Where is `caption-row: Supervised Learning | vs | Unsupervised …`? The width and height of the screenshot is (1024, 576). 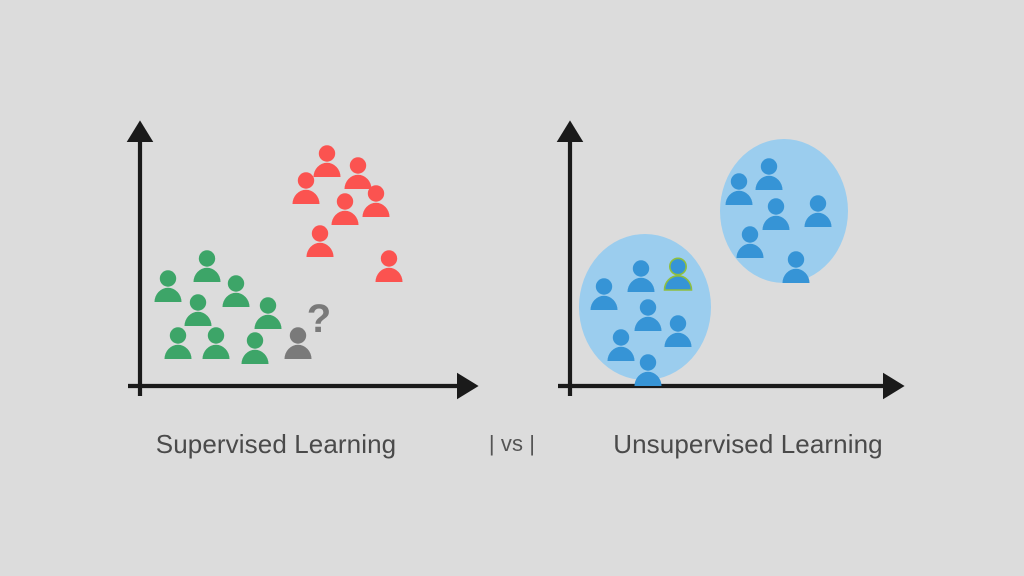 caption-row: Supervised Learning | vs | Unsupervised … is located at coordinates (512, 444).